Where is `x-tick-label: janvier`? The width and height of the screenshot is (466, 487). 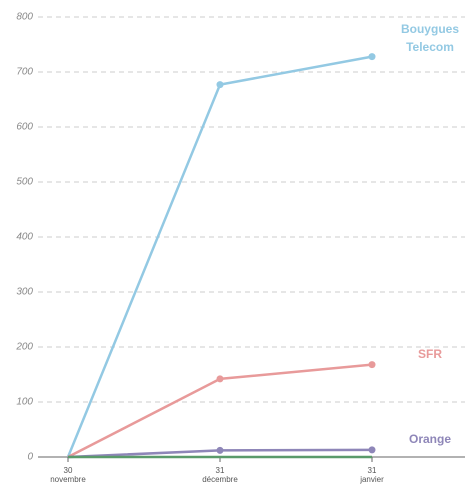
x-tick-label: janvier is located at coordinates (371, 479).